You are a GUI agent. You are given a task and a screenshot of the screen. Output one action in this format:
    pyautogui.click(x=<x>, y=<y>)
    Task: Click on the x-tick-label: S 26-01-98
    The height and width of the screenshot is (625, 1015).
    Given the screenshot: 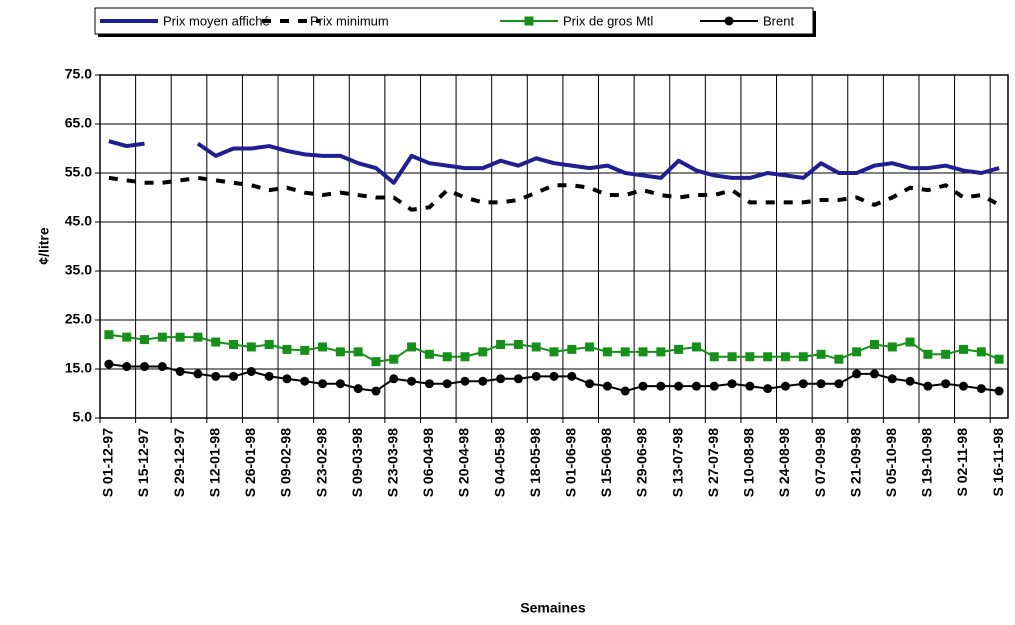 What is the action you would take?
    pyautogui.click(x=250, y=462)
    